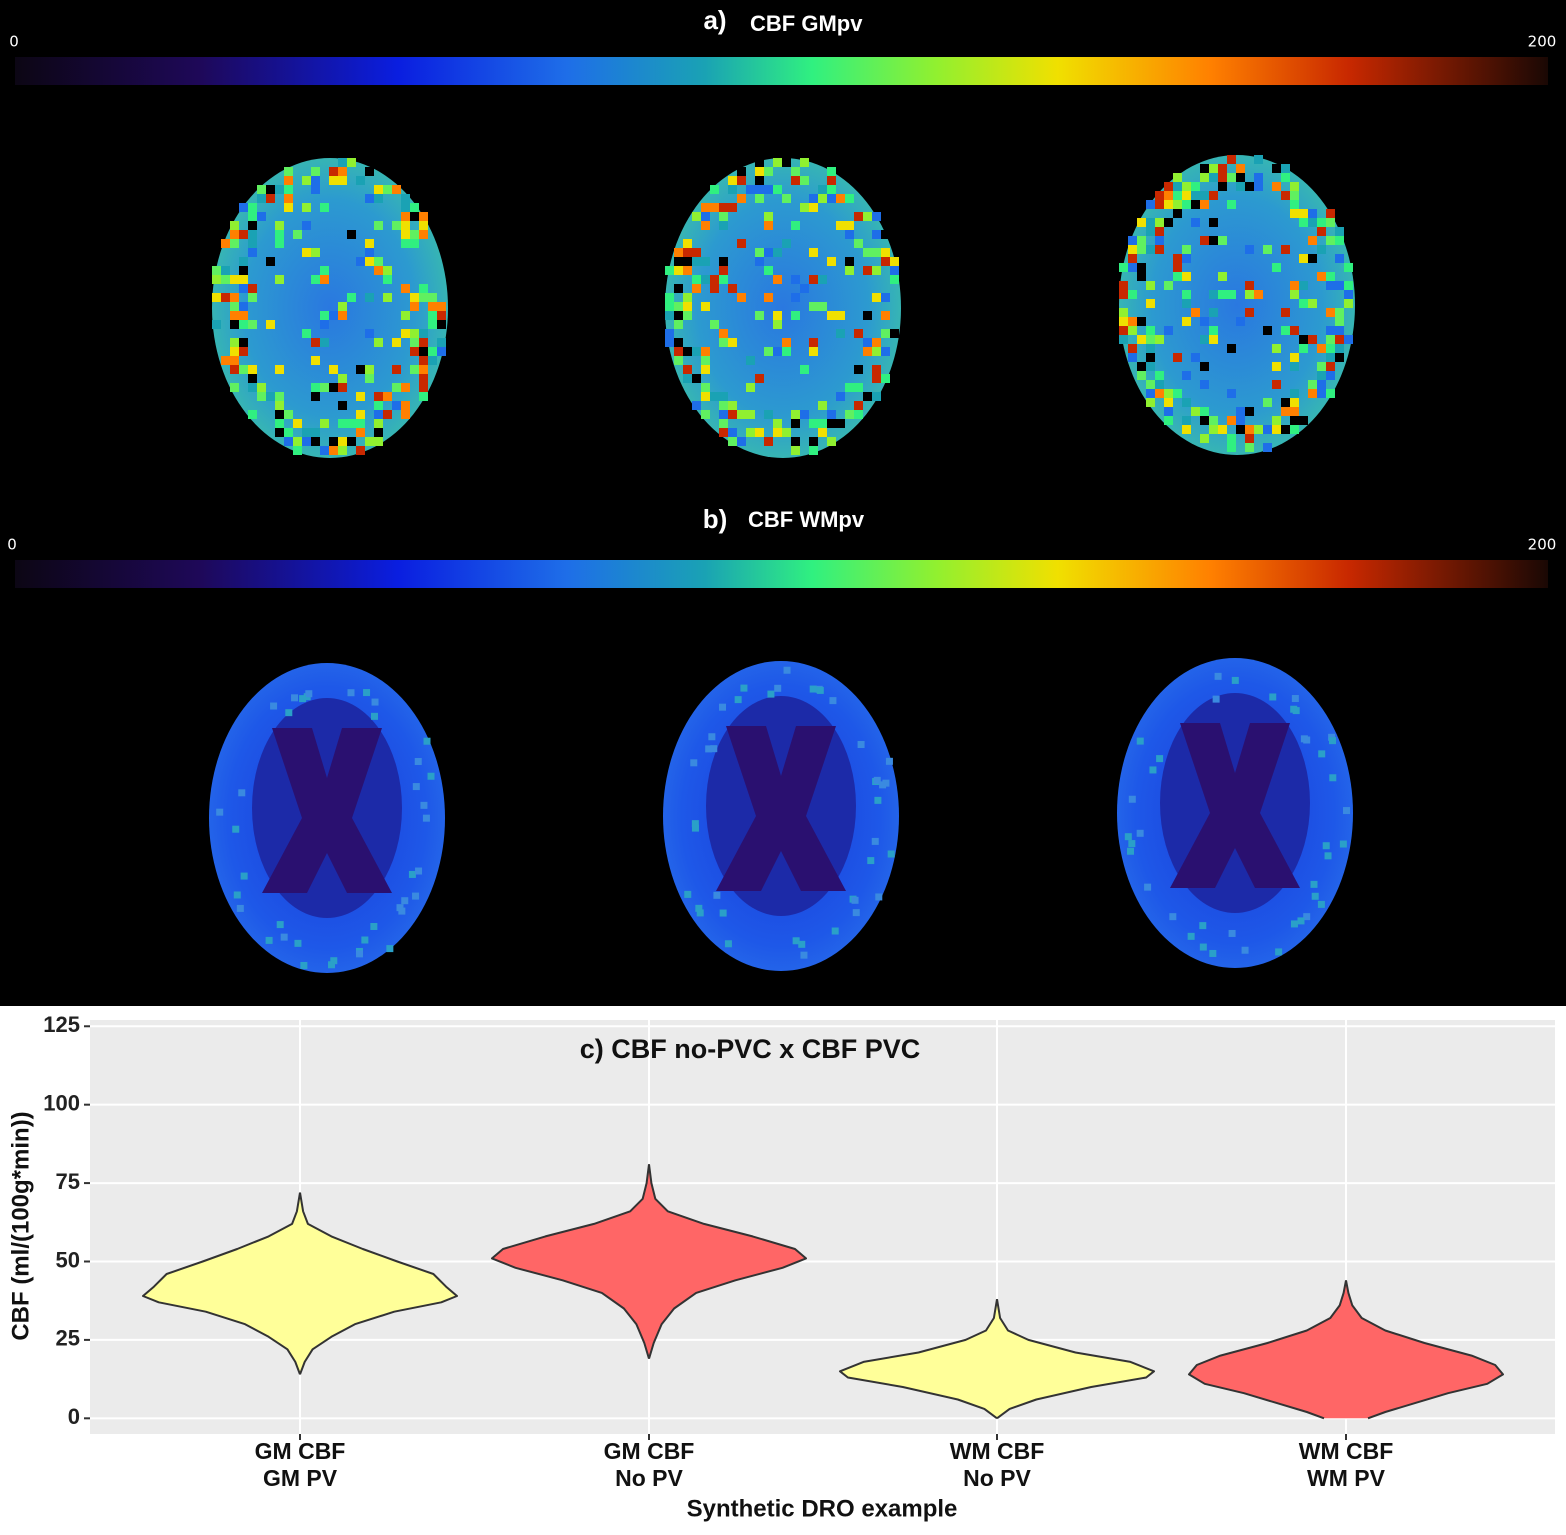  What do you see at coordinates (750, 1049) in the screenshot?
I see `chart-title: c) CBF no-PVC x CBF PVC` at bounding box center [750, 1049].